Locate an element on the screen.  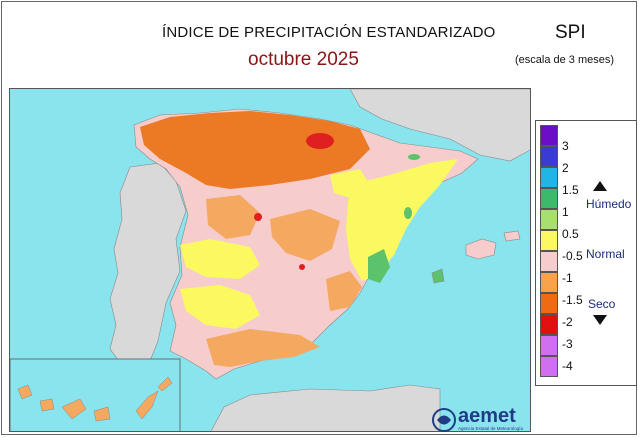
legend-tick: -3 is located at coordinates (567, 344).